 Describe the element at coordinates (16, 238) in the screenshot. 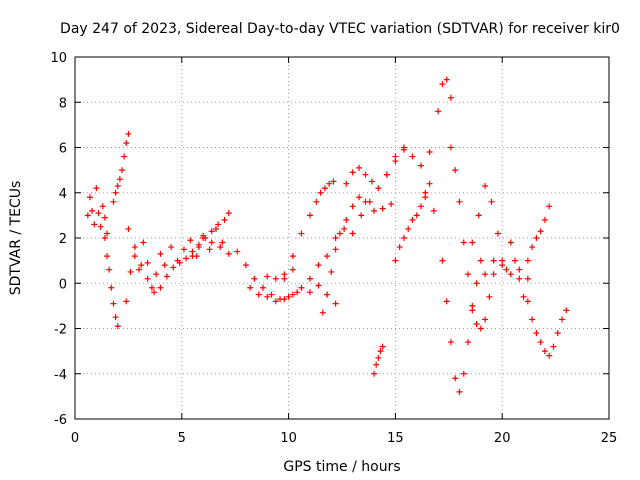

I see `y-axis-label: SDTVAR / TECUs` at that location.